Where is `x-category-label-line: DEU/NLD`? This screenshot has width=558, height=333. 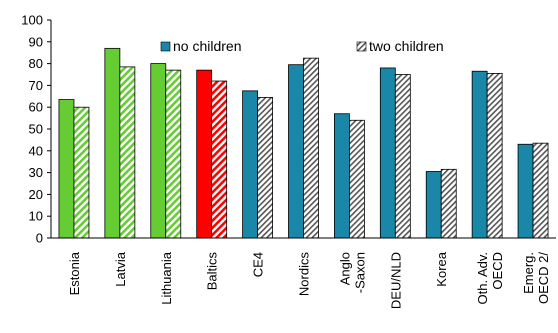
x-category-label-line: DEU/NLD is located at coordinates (395, 280).